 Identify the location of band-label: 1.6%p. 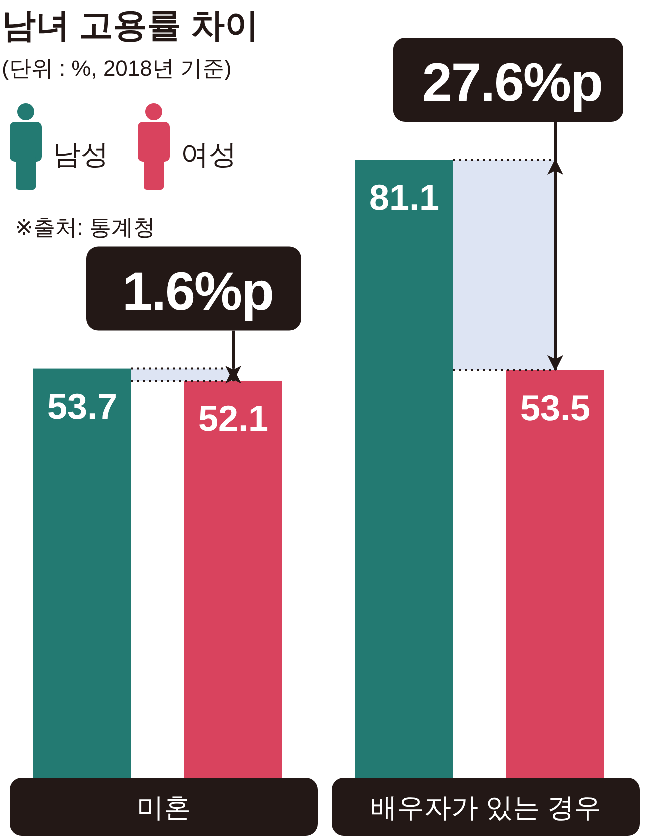
(198, 292).